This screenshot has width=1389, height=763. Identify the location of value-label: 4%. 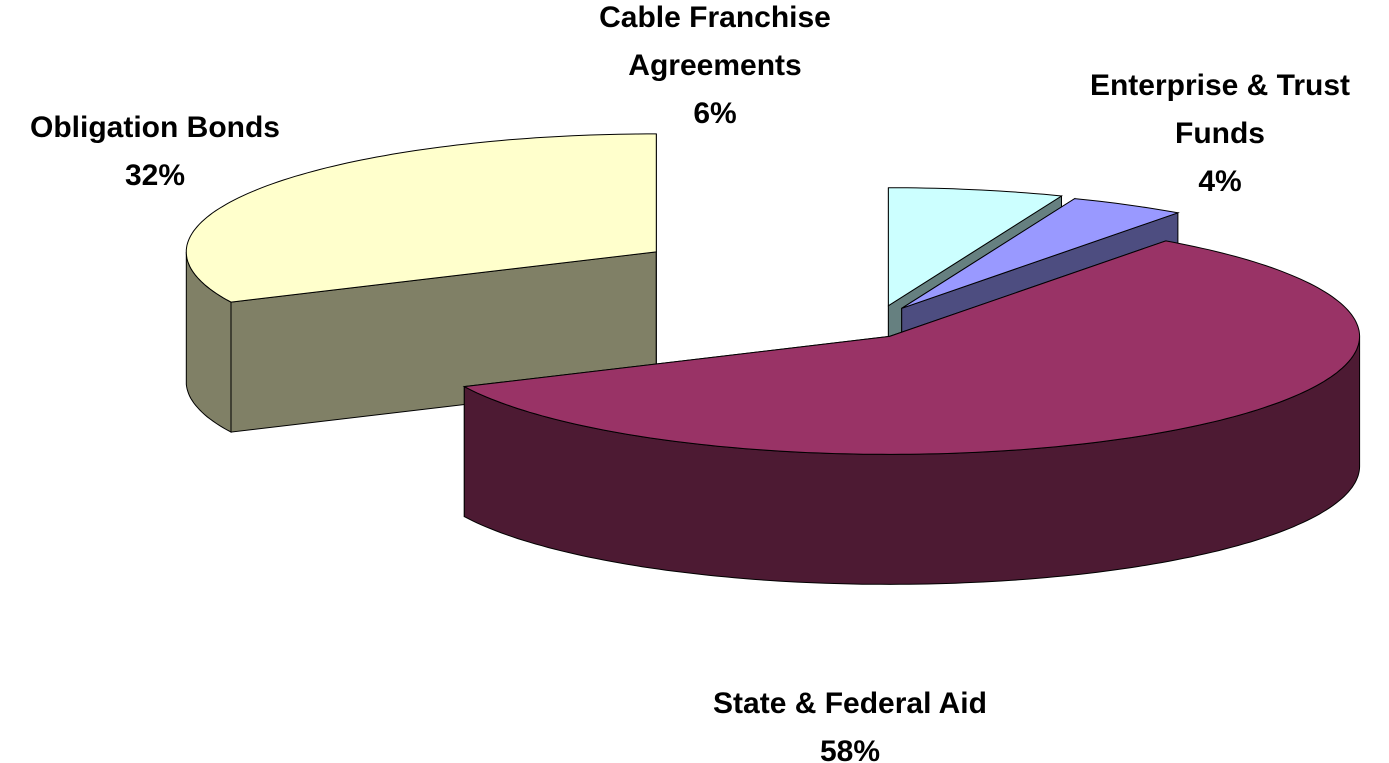
(1220, 181).